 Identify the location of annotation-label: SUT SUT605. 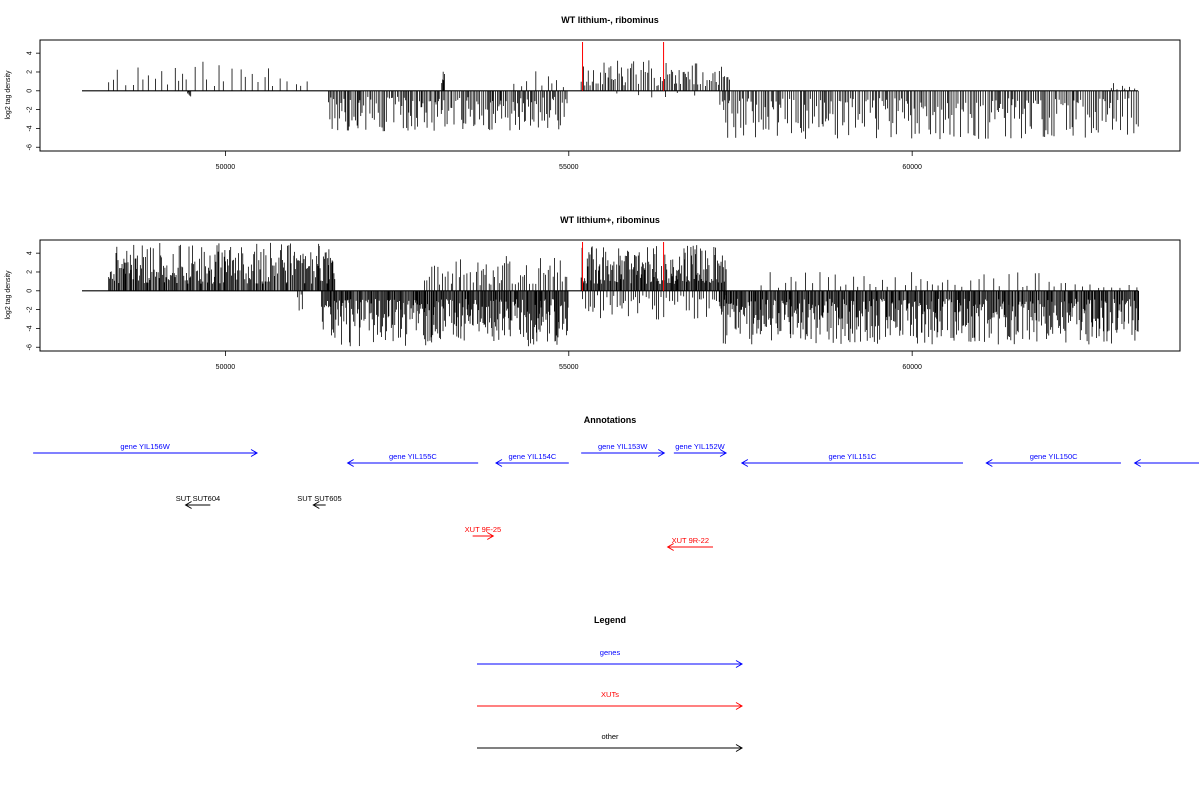
(319, 498).